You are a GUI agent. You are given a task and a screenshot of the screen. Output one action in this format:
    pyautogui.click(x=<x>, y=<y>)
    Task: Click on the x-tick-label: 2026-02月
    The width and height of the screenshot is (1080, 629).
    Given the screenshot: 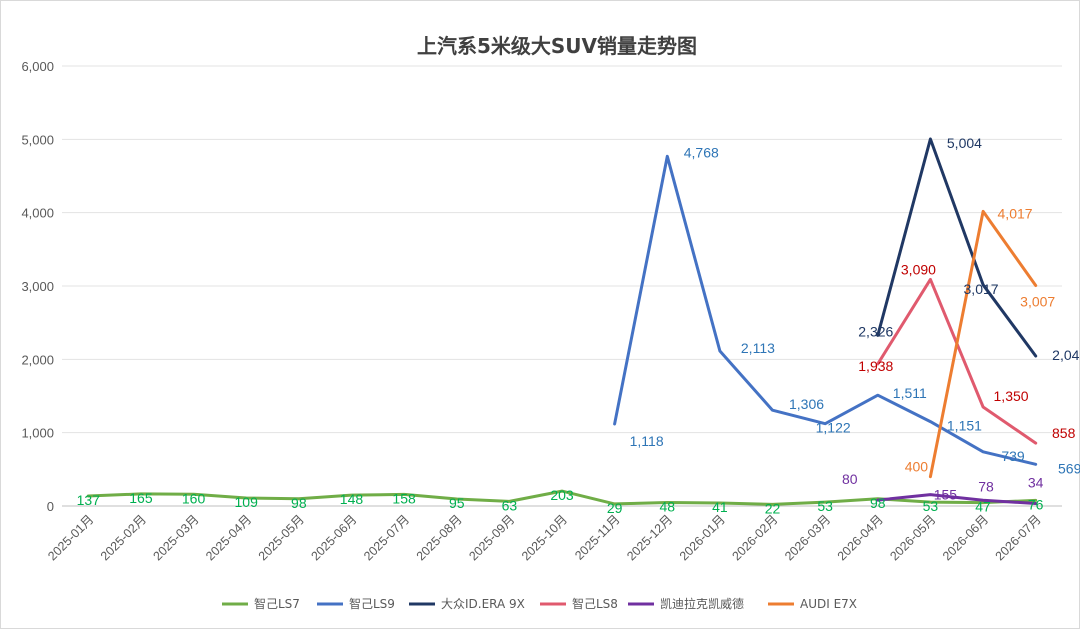 What is the action you would take?
    pyautogui.click(x=754, y=537)
    